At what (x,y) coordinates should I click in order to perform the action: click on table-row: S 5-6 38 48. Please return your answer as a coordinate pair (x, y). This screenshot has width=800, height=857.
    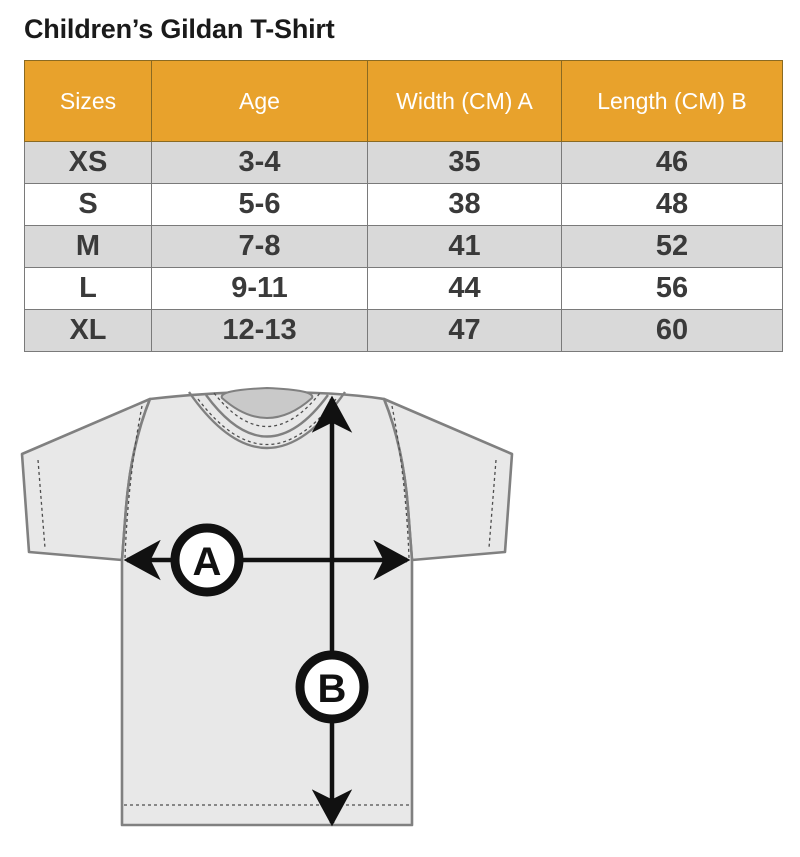
    Looking at the image, I should click on (403, 204).